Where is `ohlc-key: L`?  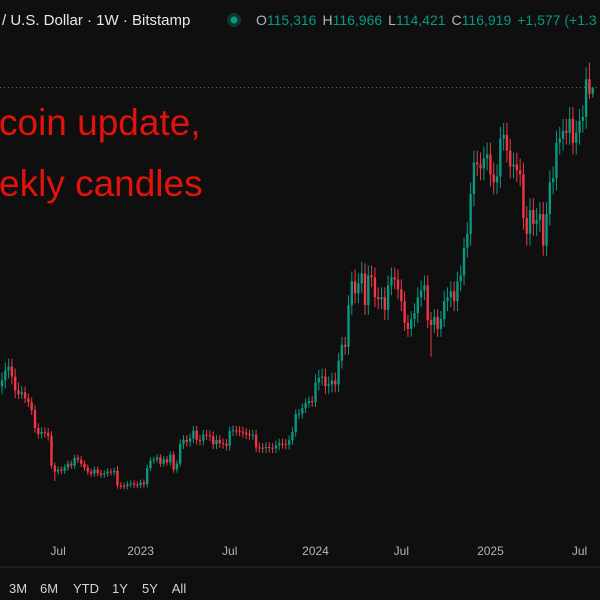
ohlc-key: L is located at coordinates (392, 20).